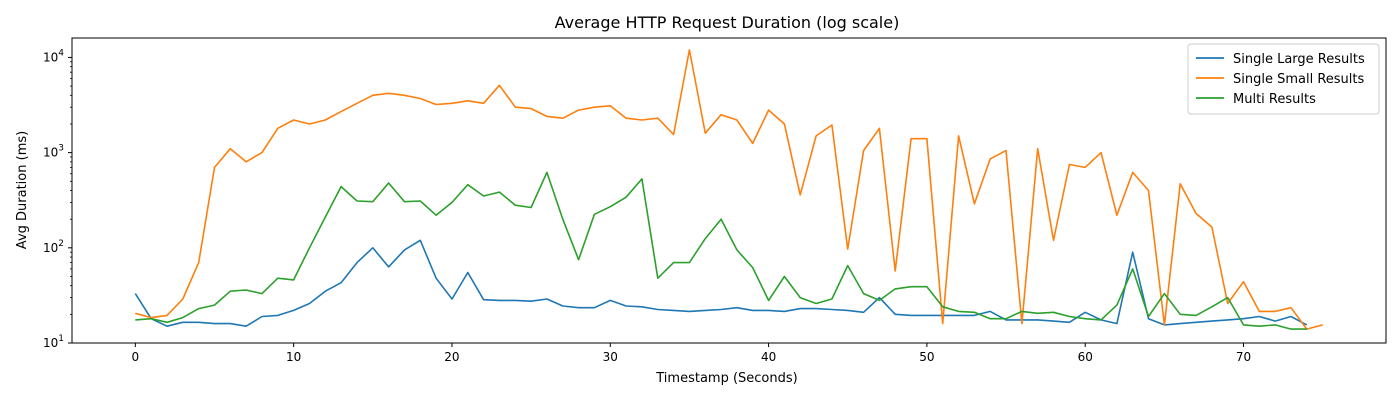 This screenshot has height=400, width=1400. What do you see at coordinates (1243, 357) in the screenshot?
I see `x-tick-label: 70` at bounding box center [1243, 357].